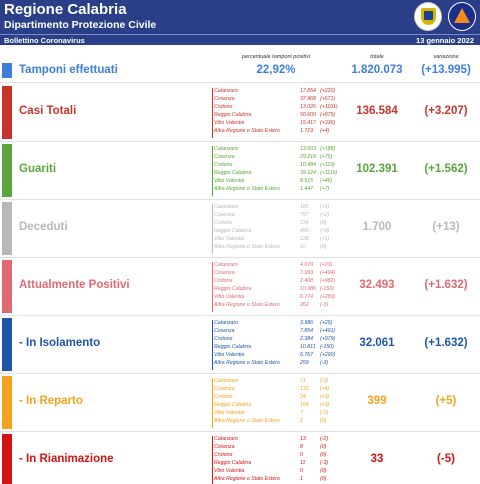 The height and width of the screenshot is (484, 480). What do you see at coordinates (304, 223) in the screenshot?
I see `province-value: 134` at bounding box center [304, 223].